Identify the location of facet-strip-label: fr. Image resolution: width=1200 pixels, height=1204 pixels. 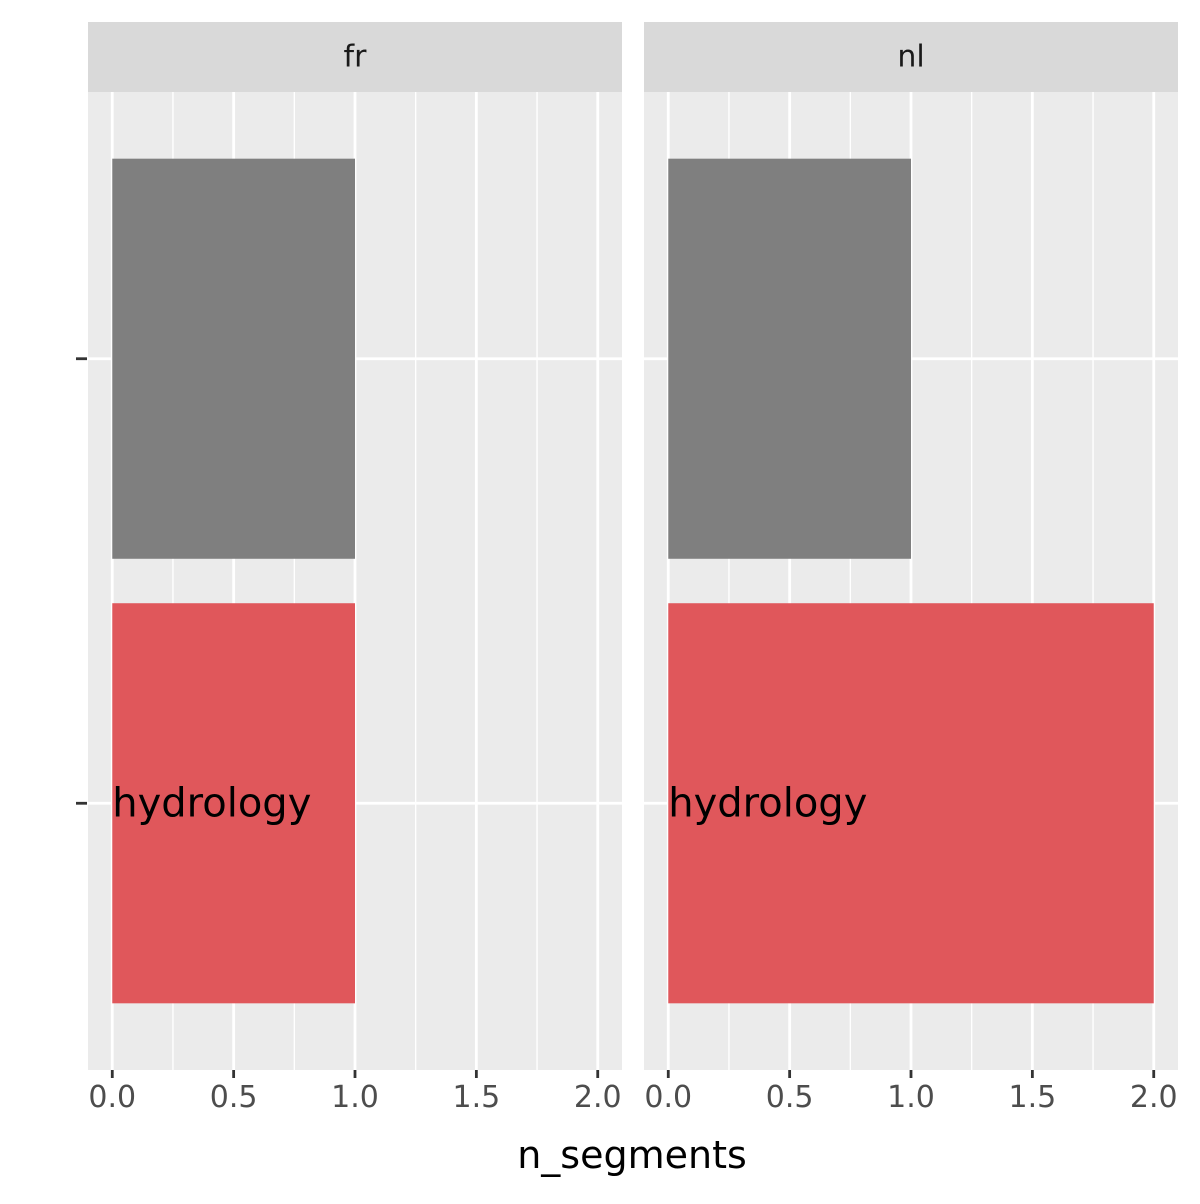
(356, 57).